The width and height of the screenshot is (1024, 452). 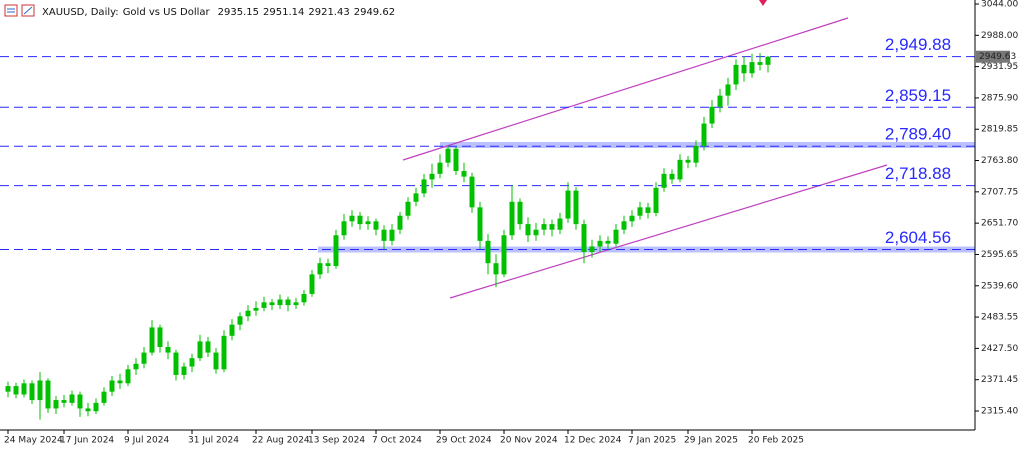 What do you see at coordinates (999, 380) in the screenshot?
I see `y-tick-label: 2371.45` at bounding box center [999, 380].